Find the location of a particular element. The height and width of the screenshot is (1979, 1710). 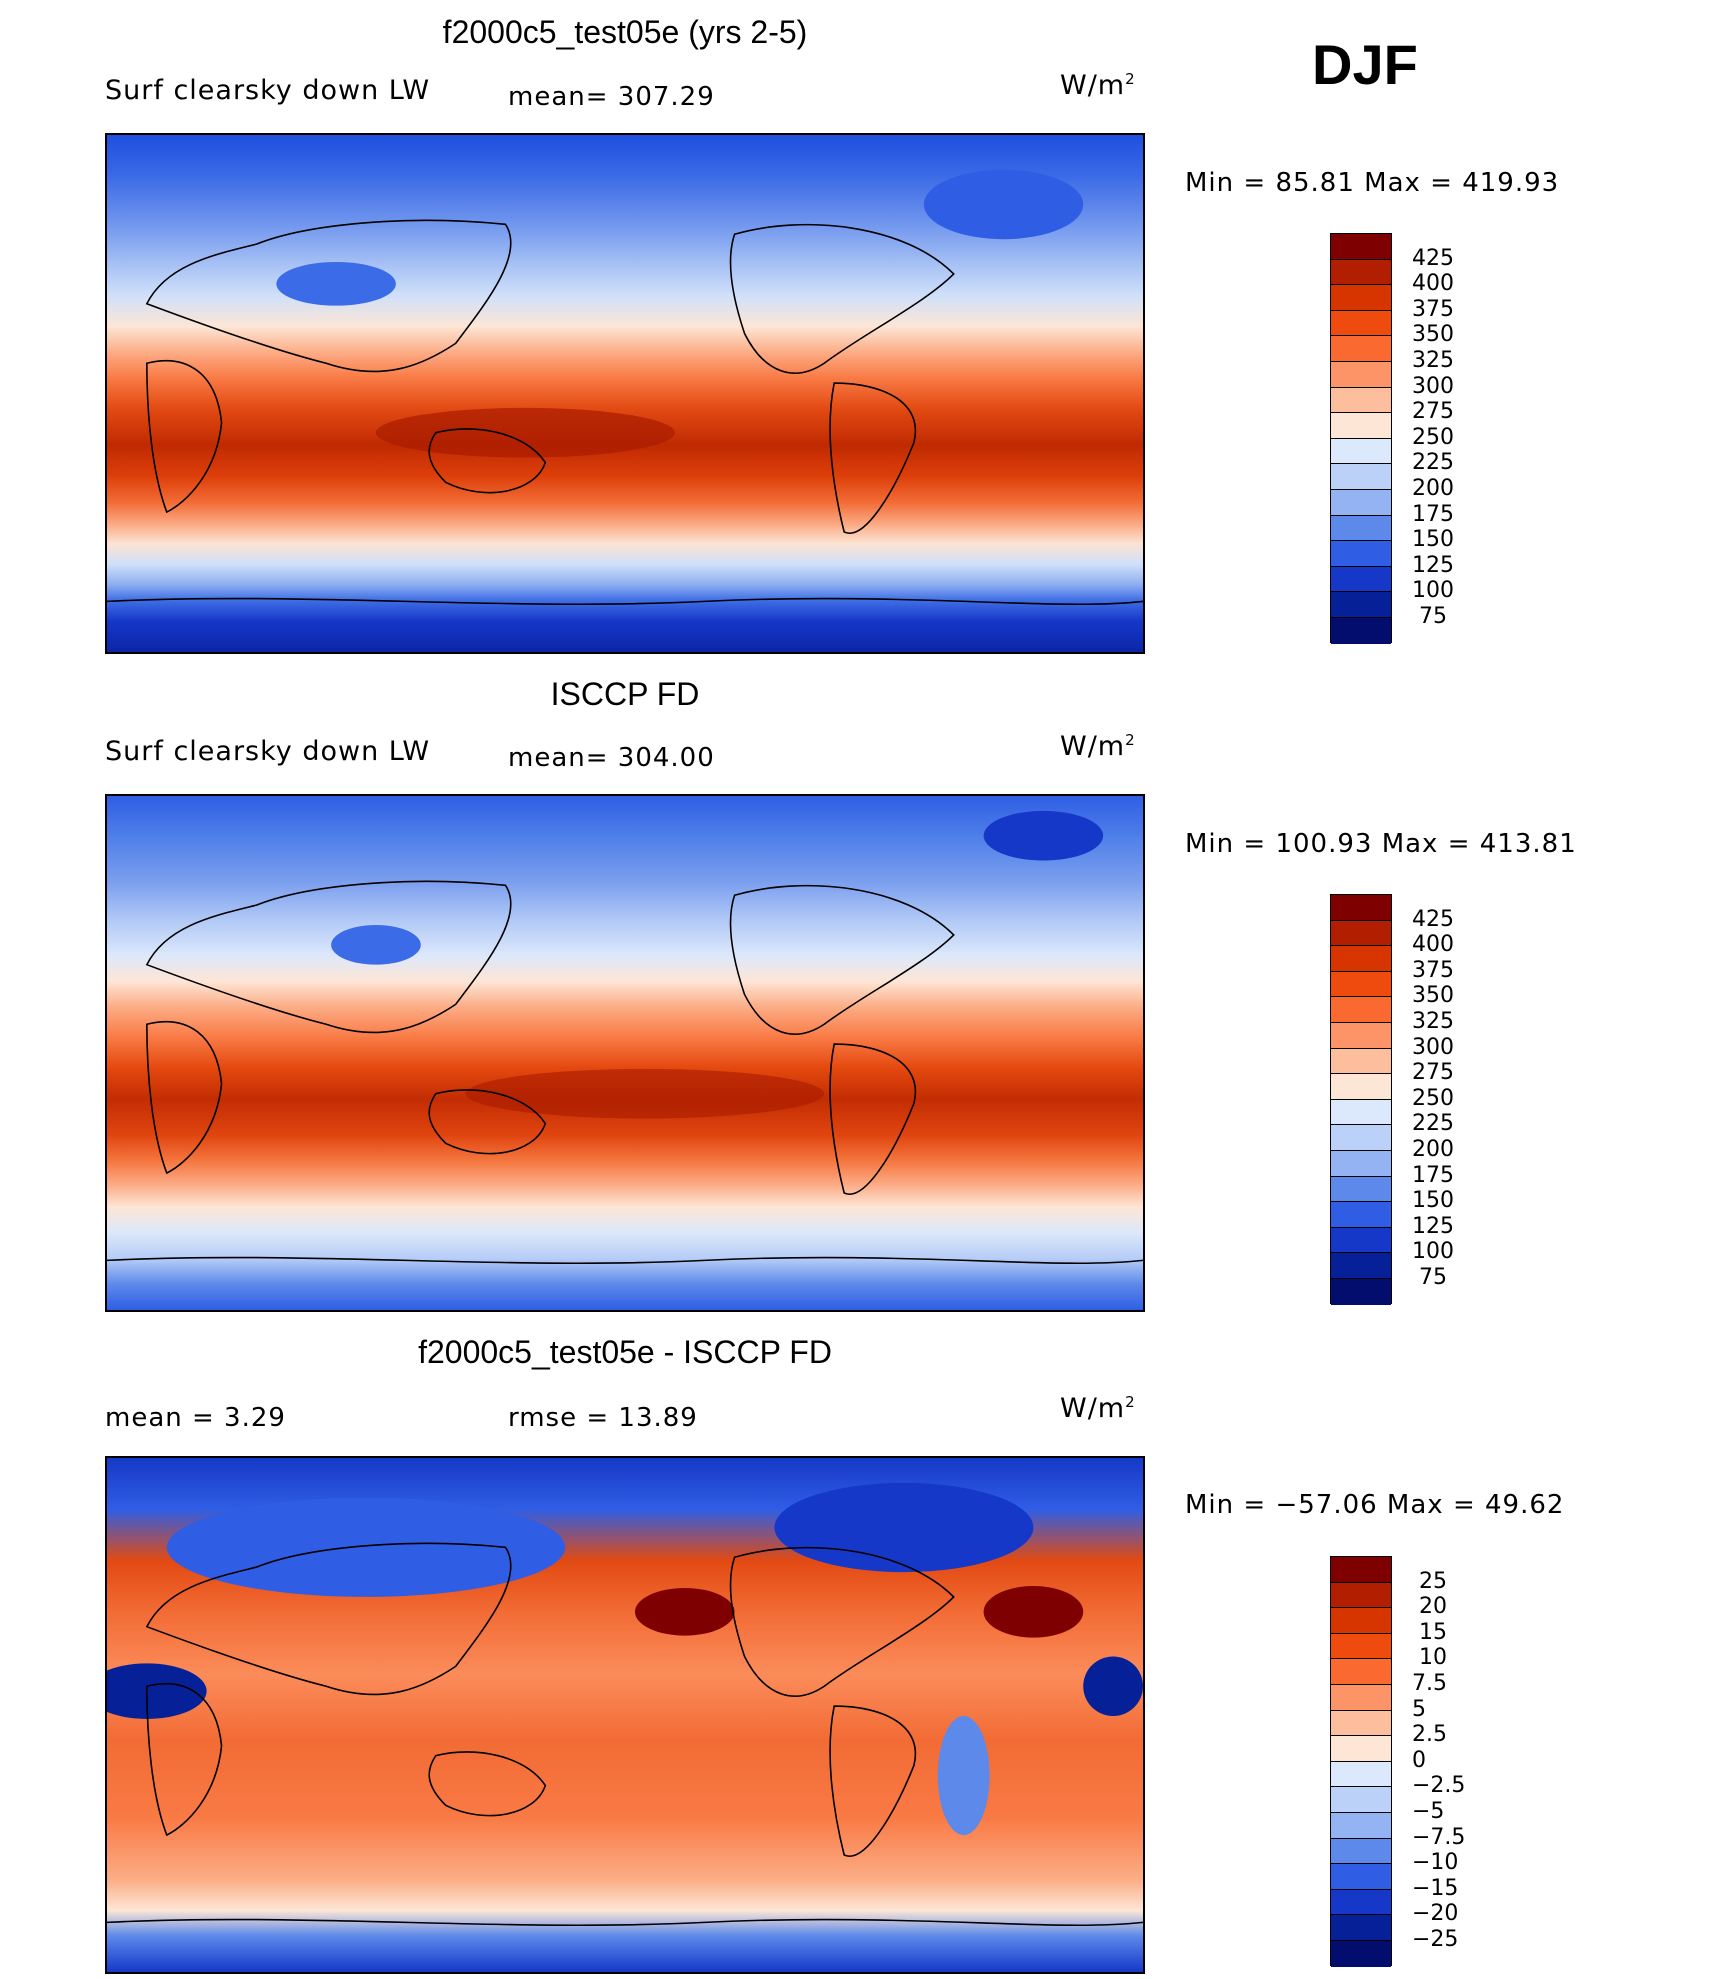

panel1-coastlines is located at coordinates (625, 412).